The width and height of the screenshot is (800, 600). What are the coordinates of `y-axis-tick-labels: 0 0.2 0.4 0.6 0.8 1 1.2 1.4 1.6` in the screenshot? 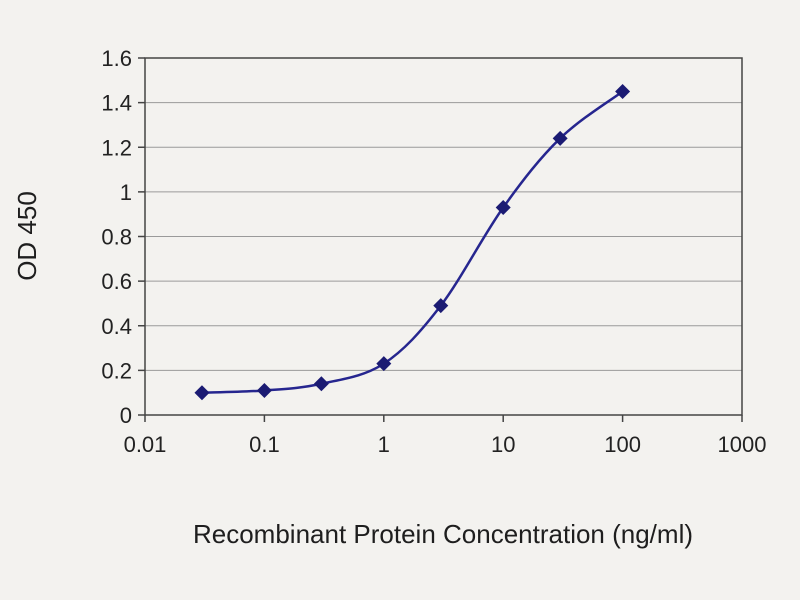 It's located at (116, 237).